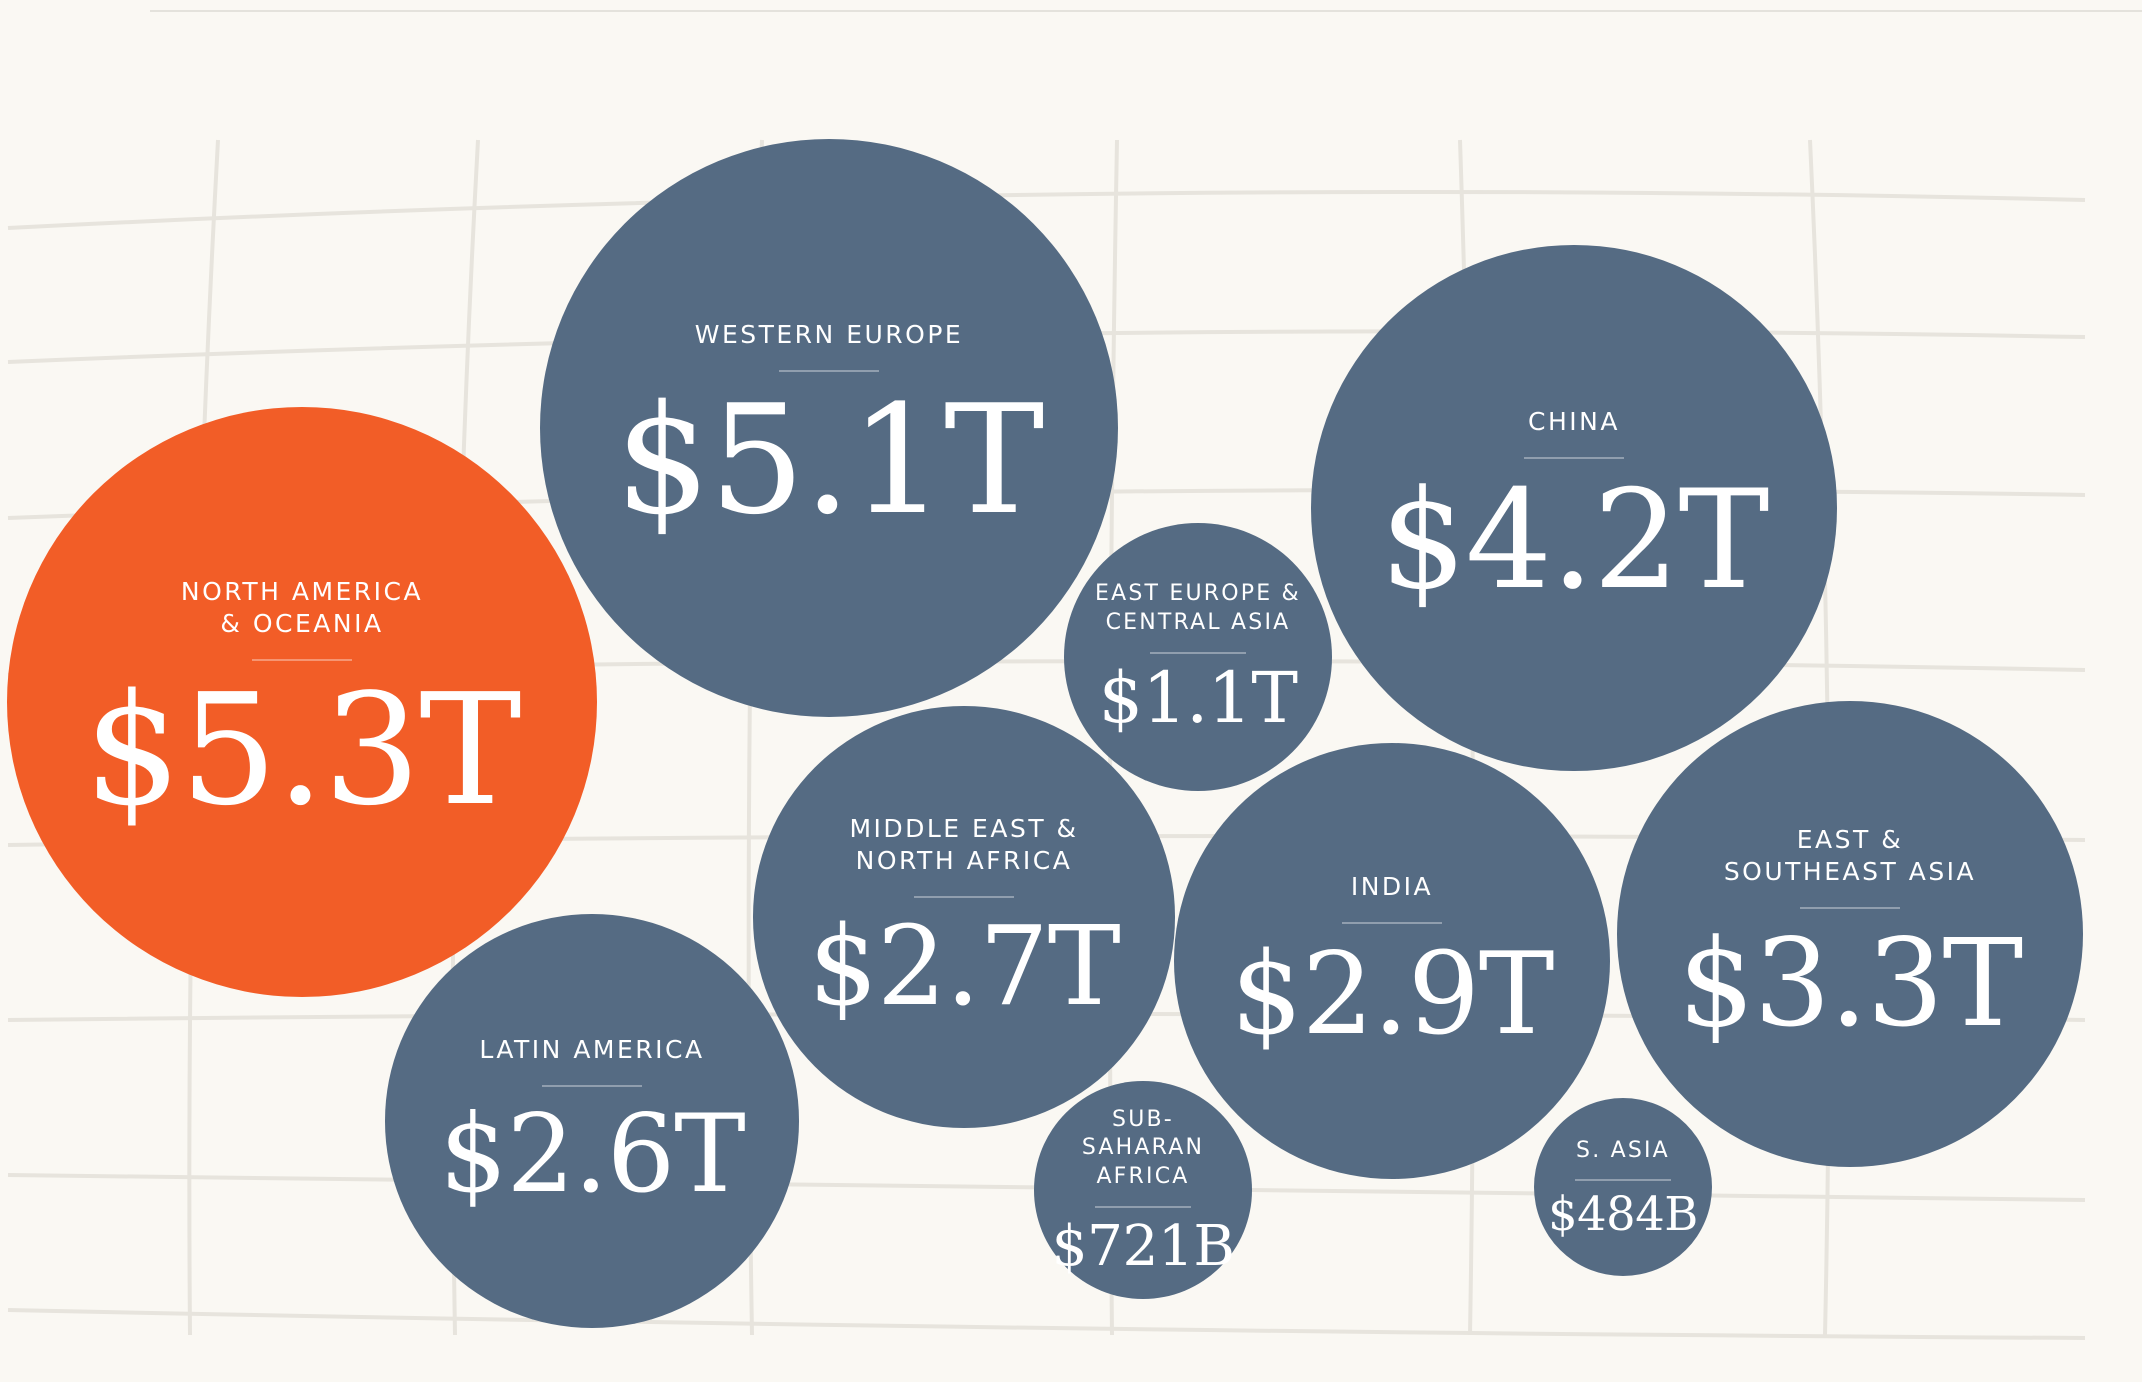 This screenshot has height=1382, width=2142. I want to click on region-label: China, so click(1574, 422).